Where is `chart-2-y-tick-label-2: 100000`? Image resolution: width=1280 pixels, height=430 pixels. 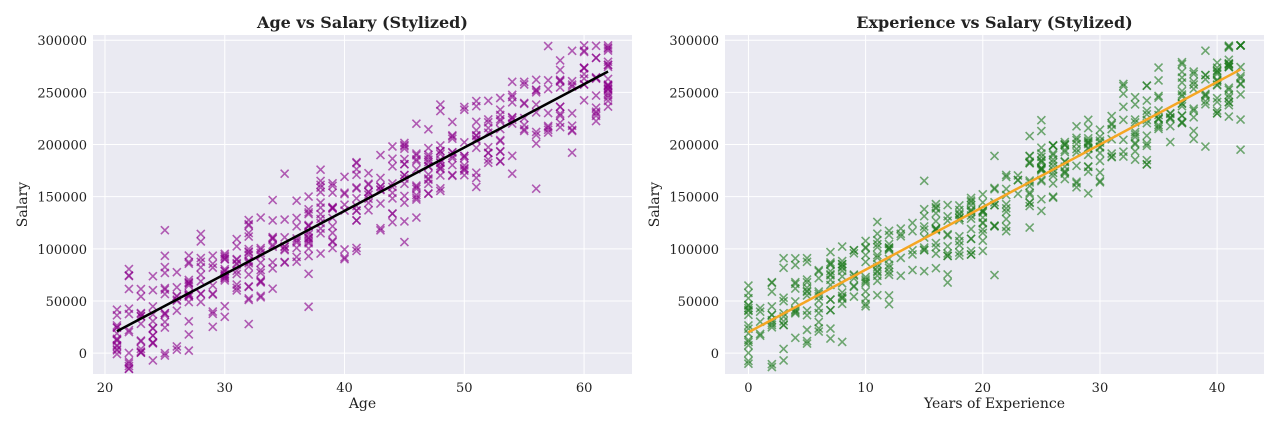
chart-2-y-tick-label-2: 100000 is located at coordinates (694, 250).